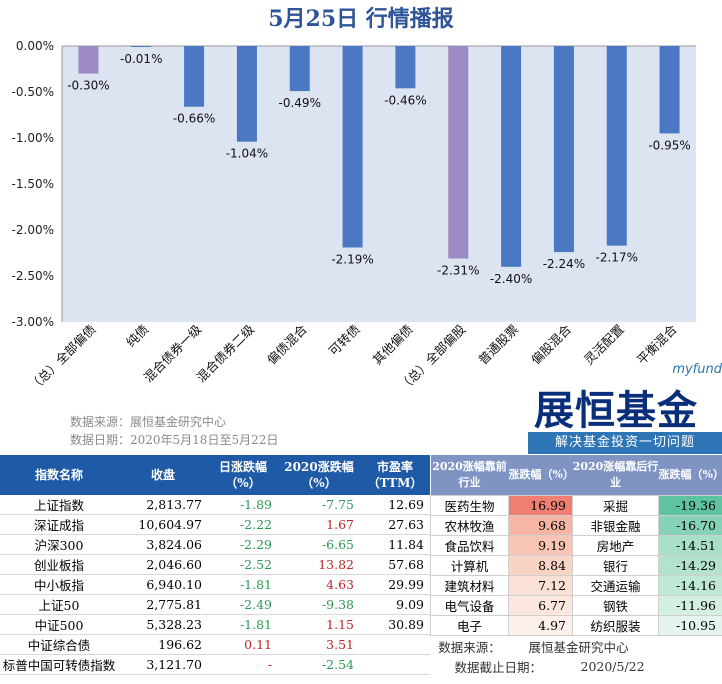  What do you see at coordinates (319, 644) in the screenshot?
I see `index-ytd-change: 3.51` at bounding box center [319, 644].